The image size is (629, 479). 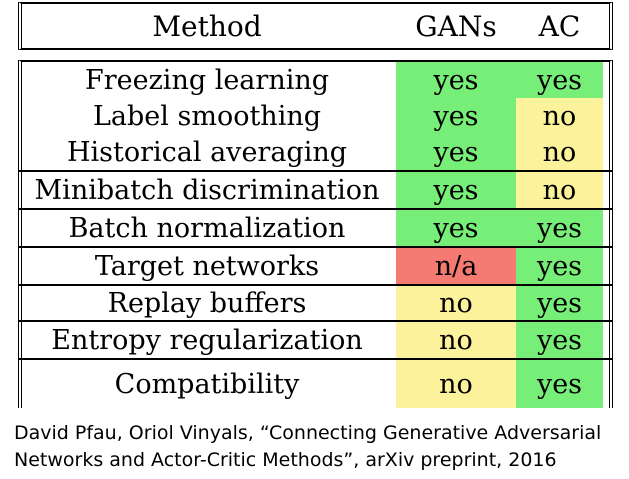 I want to click on method-cell: Entropy regularization, so click(x=207, y=340).